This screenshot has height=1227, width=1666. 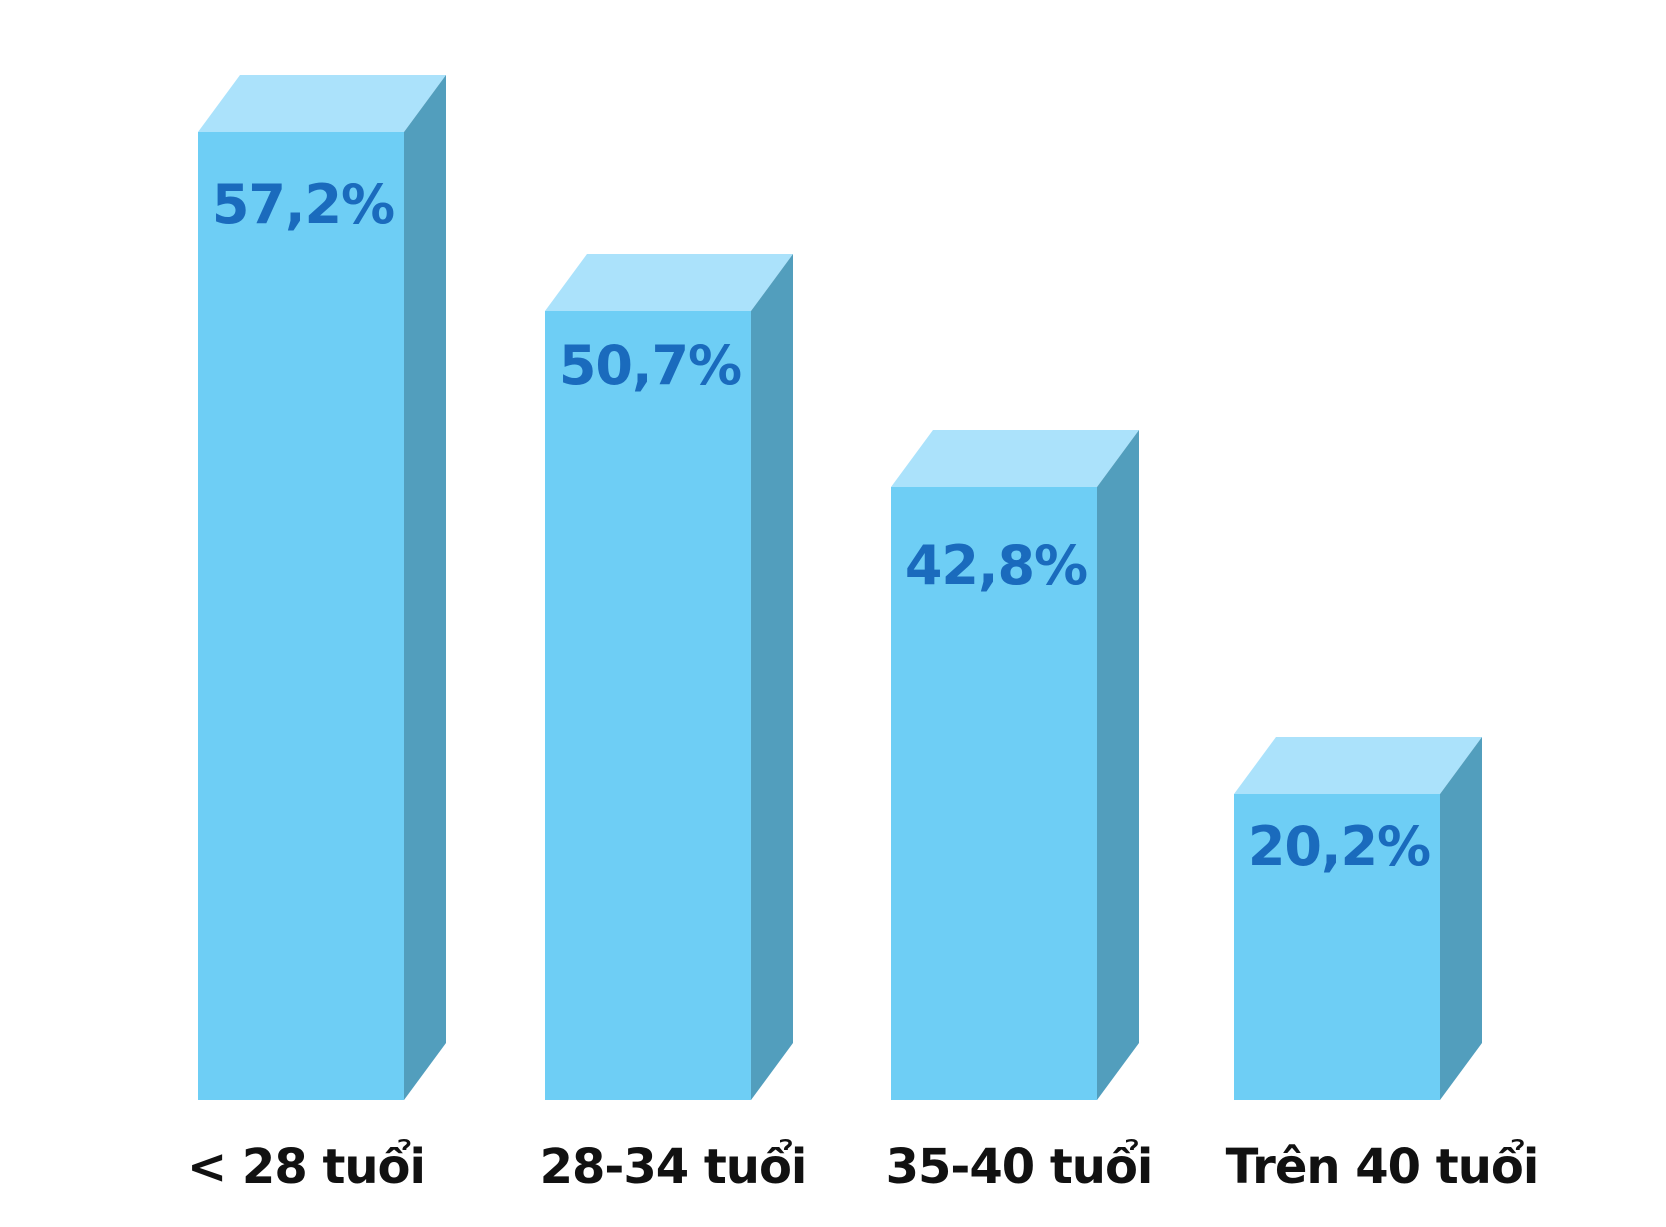 What do you see at coordinates (1019, 1167) in the screenshot?
I see `category-label: 35-40 tuổi` at bounding box center [1019, 1167].